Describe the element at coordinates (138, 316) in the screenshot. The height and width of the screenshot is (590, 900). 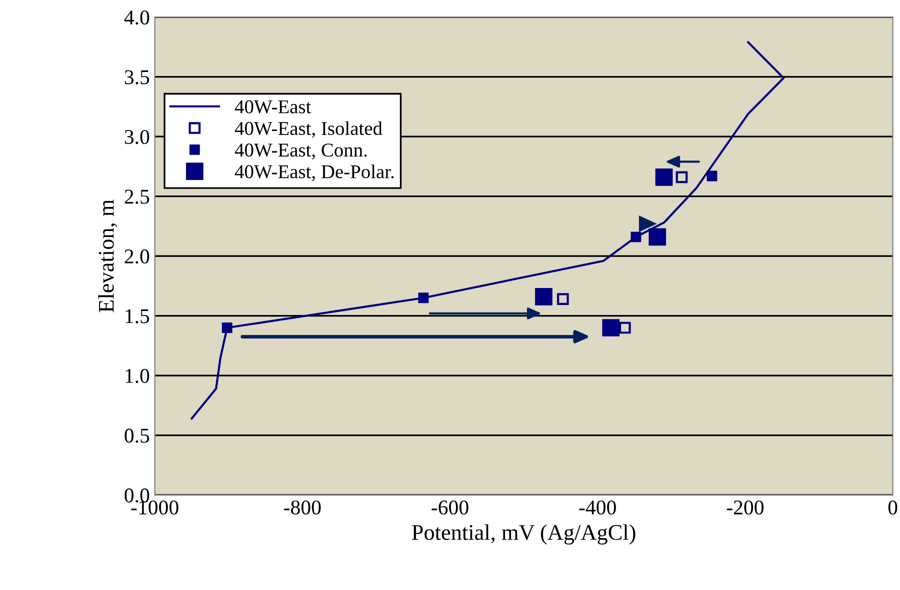
I see `y-tick-label: 1.5` at that location.